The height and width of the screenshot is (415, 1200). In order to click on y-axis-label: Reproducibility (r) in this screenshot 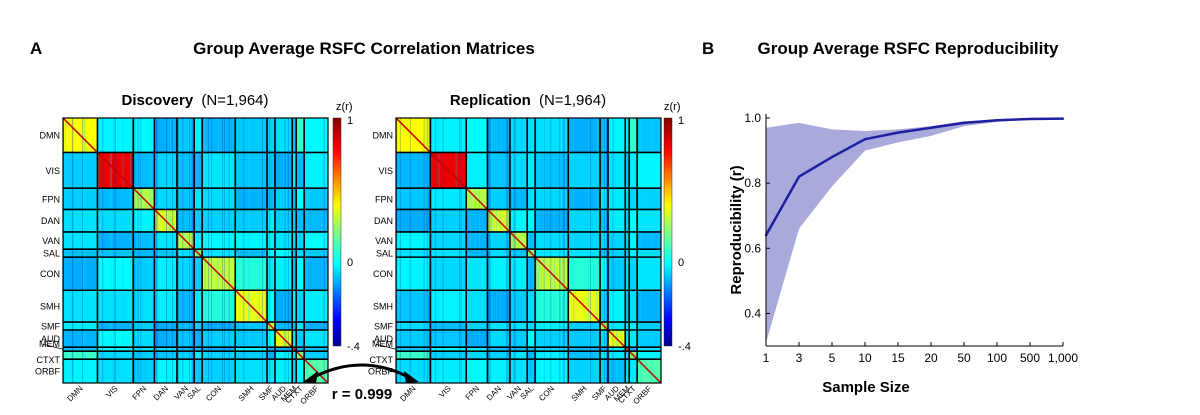, I will do `click(736, 229)`.